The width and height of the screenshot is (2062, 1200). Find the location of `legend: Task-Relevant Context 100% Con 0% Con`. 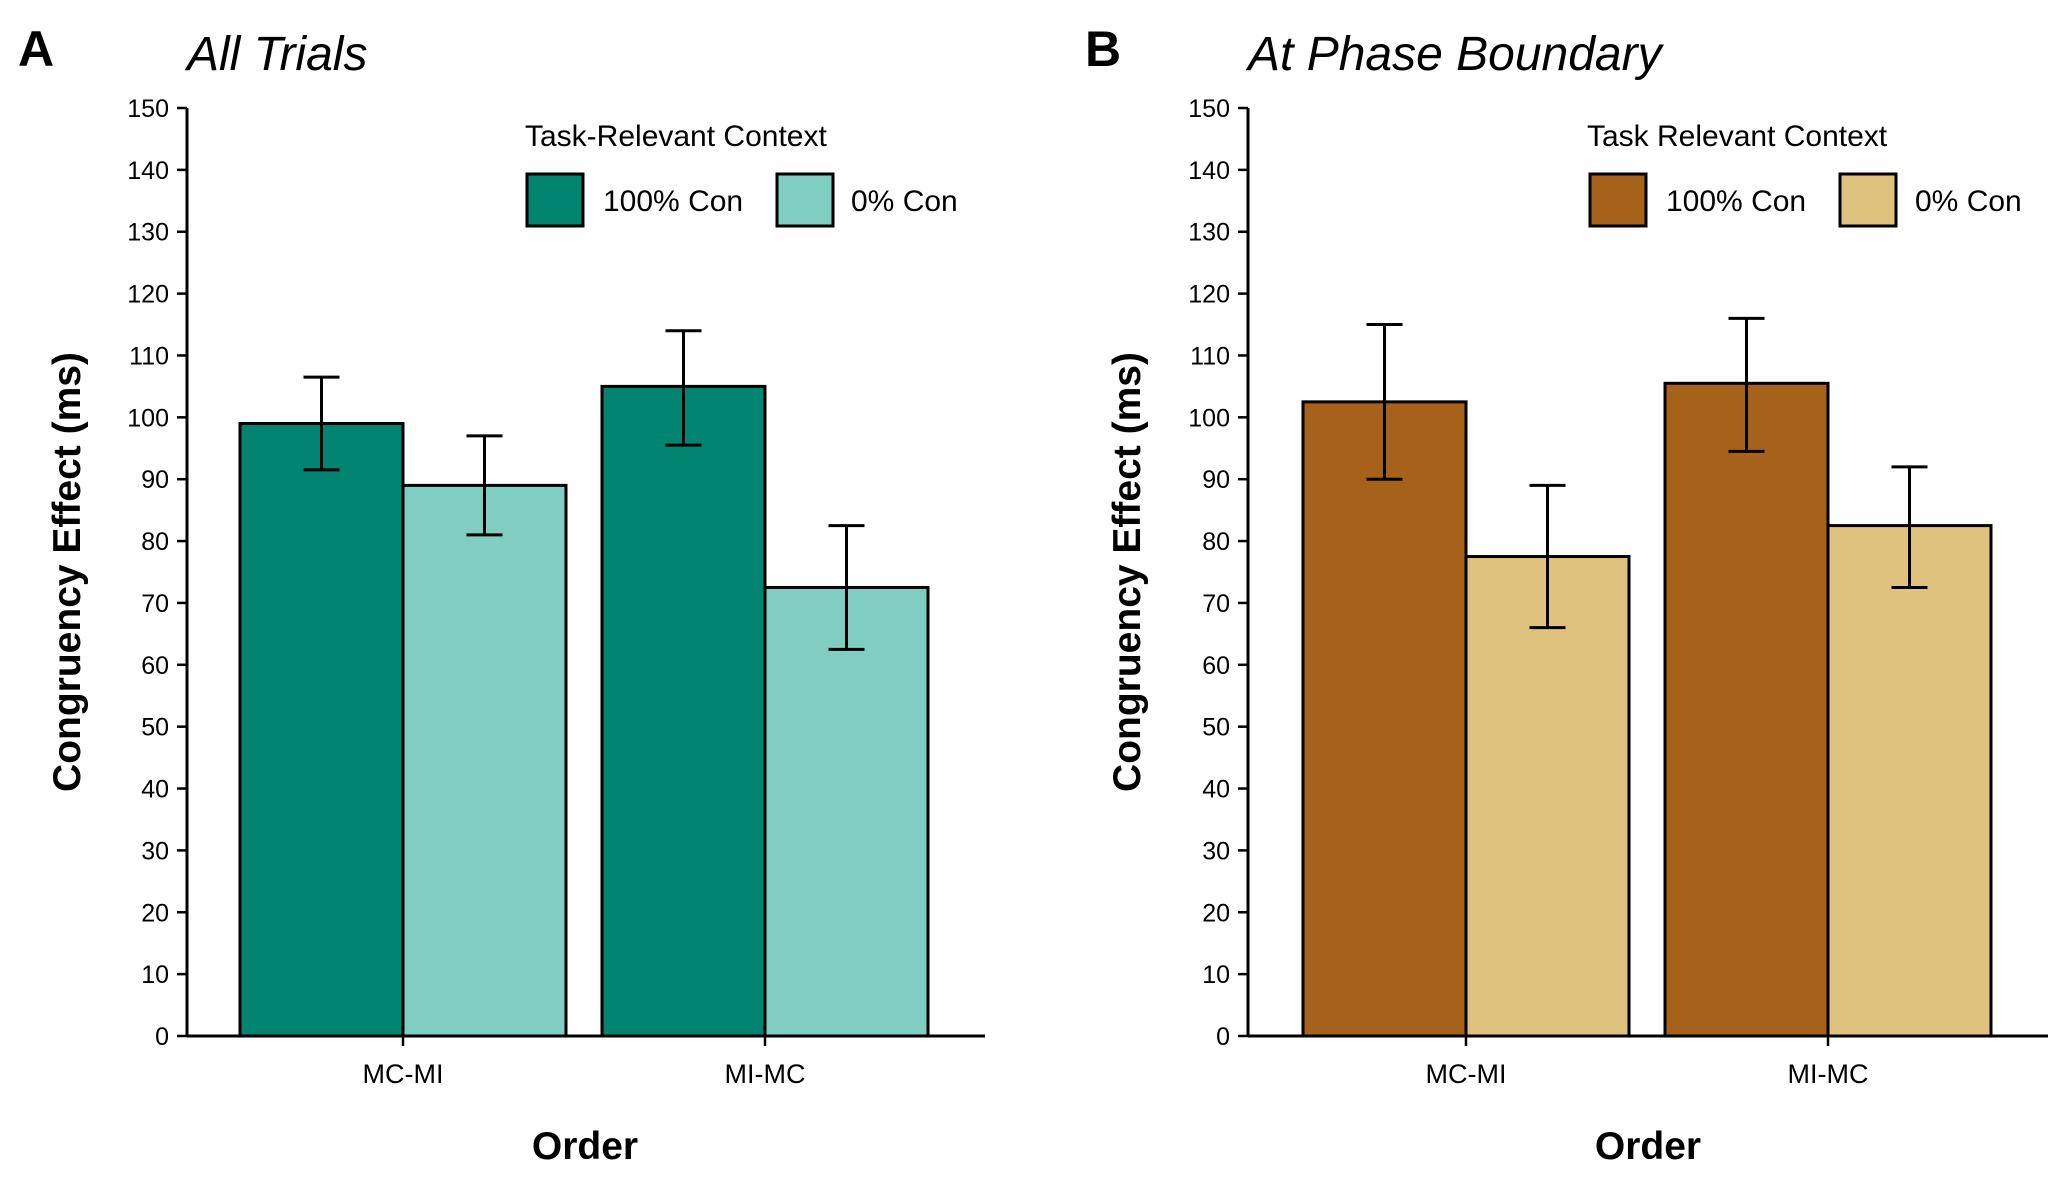

legend: Task-Relevant Context 100% Con 0% Con is located at coordinates (741, 174).